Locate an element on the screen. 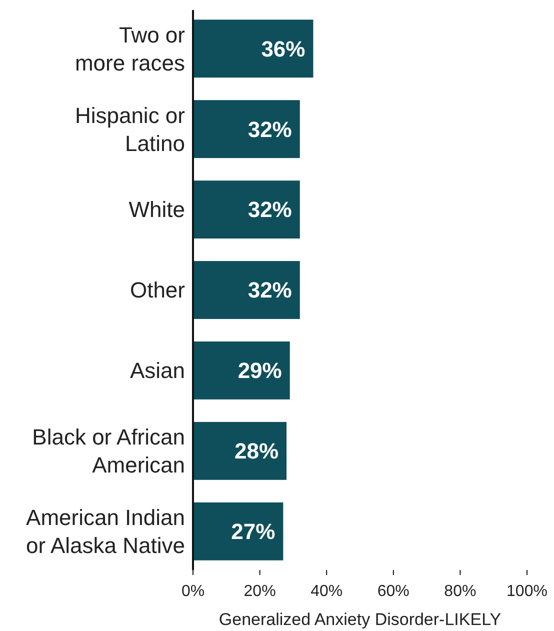 This screenshot has height=631, width=554. y-tick-label: Asian is located at coordinates (157, 371).